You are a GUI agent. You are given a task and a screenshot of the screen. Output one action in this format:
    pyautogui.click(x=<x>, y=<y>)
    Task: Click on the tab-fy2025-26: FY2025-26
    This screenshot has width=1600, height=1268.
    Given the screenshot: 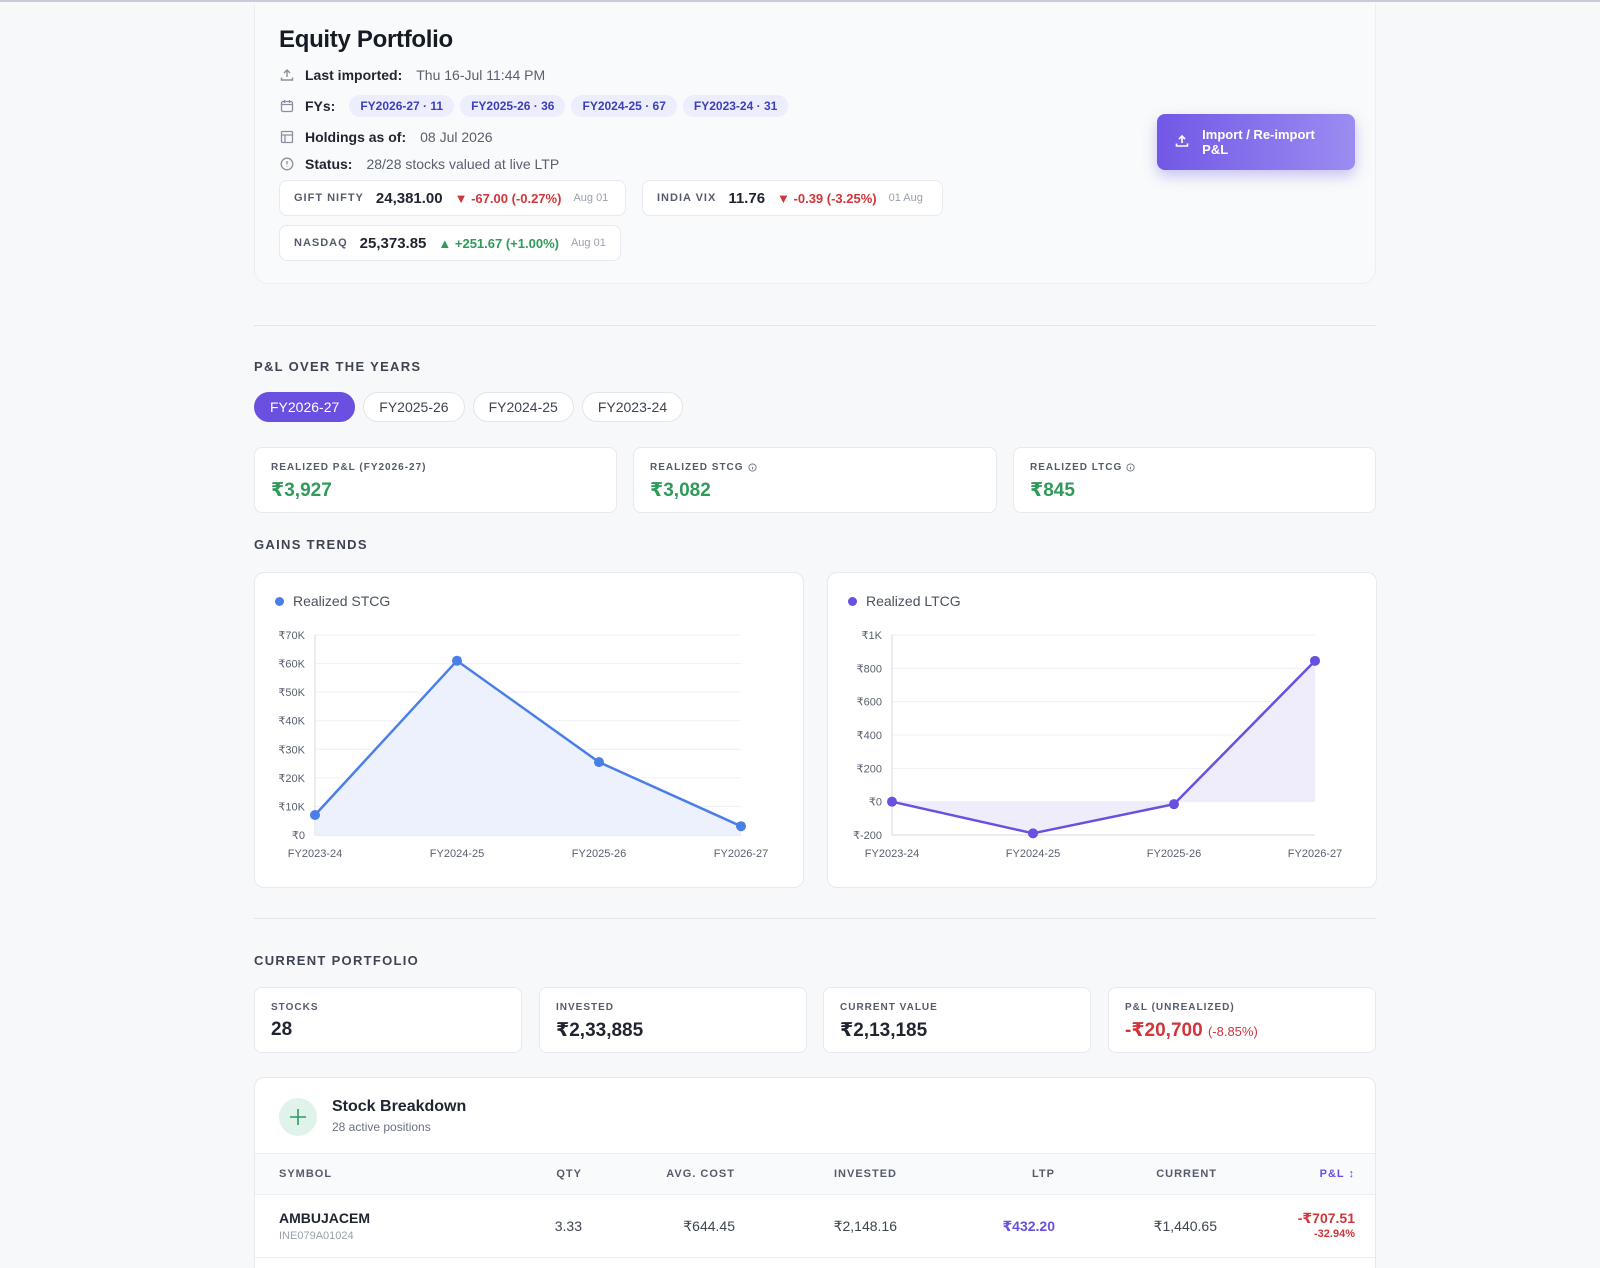 What is the action you would take?
    pyautogui.click(x=414, y=407)
    